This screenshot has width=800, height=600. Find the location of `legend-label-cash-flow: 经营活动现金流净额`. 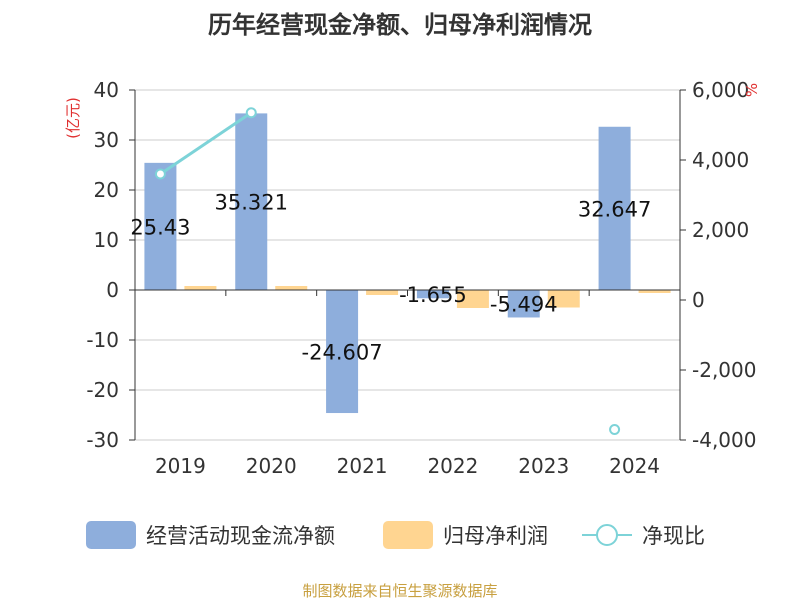

legend-label-cash-flow: 经营活动现金流净额 is located at coordinates (240, 536).